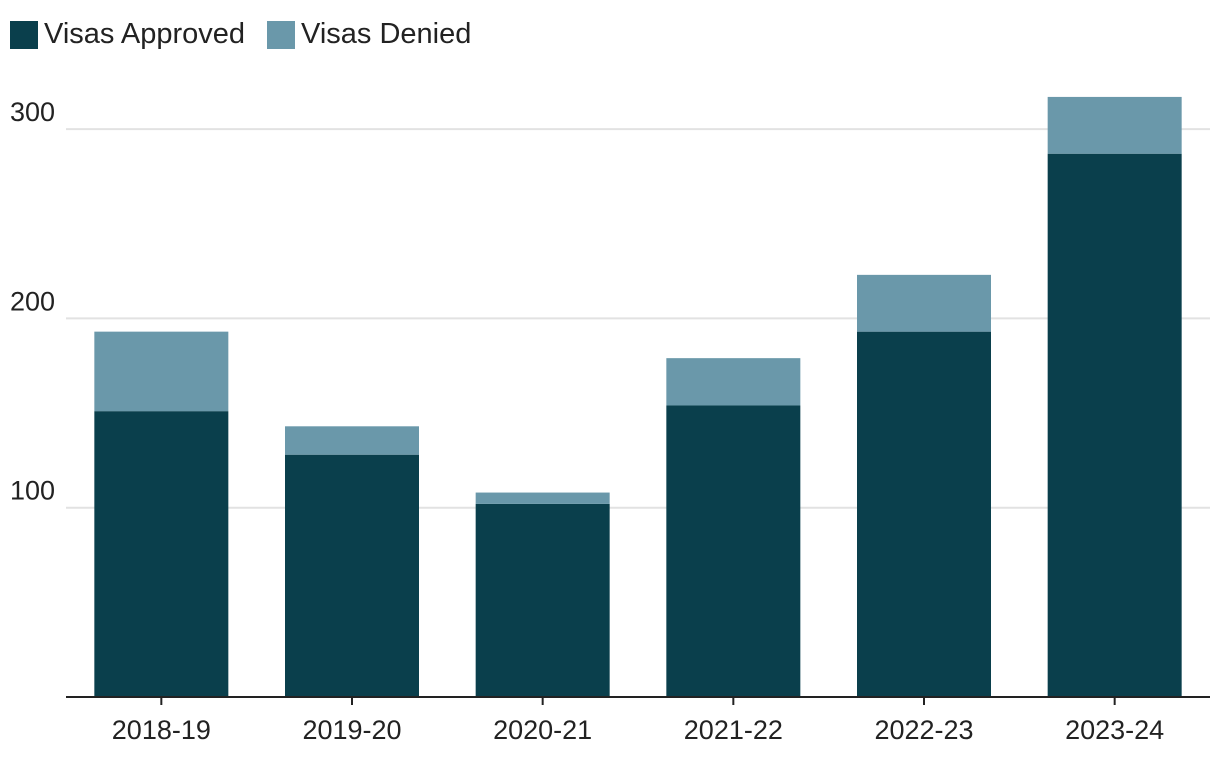  I want to click on legend-item-approved: Visas Approved, so click(127, 34).